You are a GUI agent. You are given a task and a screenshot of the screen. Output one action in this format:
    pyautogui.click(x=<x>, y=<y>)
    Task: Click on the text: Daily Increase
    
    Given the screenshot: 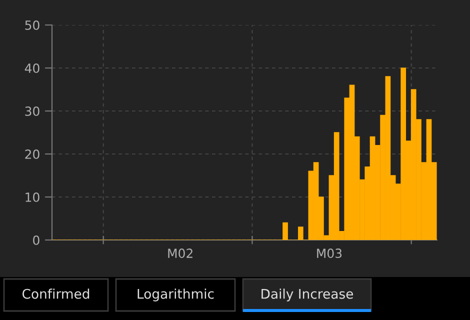 What is the action you would take?
    pyautogui.click(x=308, y=295)
    